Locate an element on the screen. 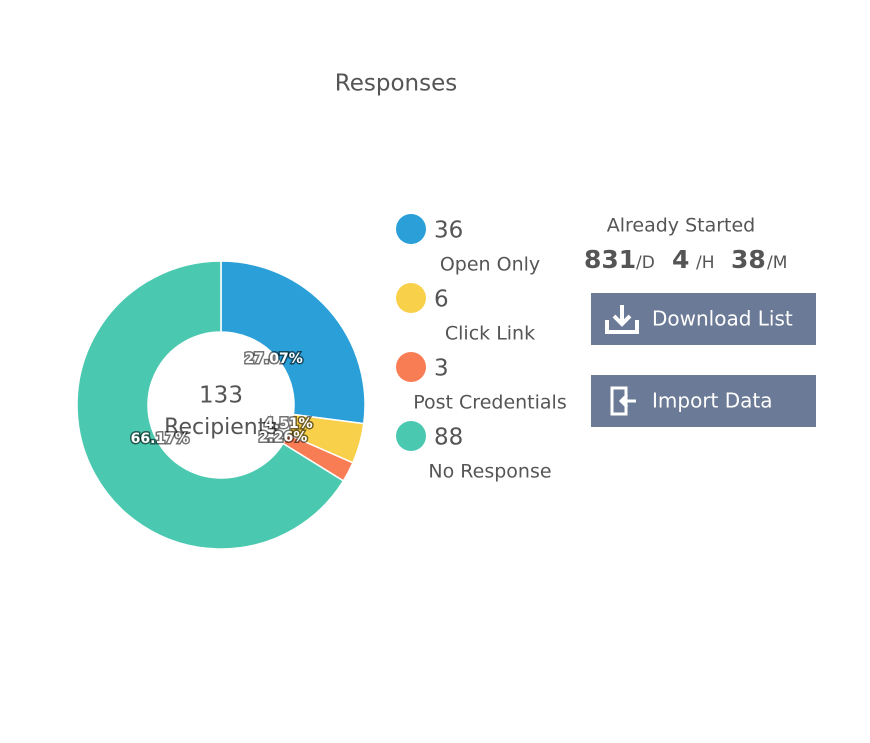  button-label: Import Data is located at coordinates (712, 401).